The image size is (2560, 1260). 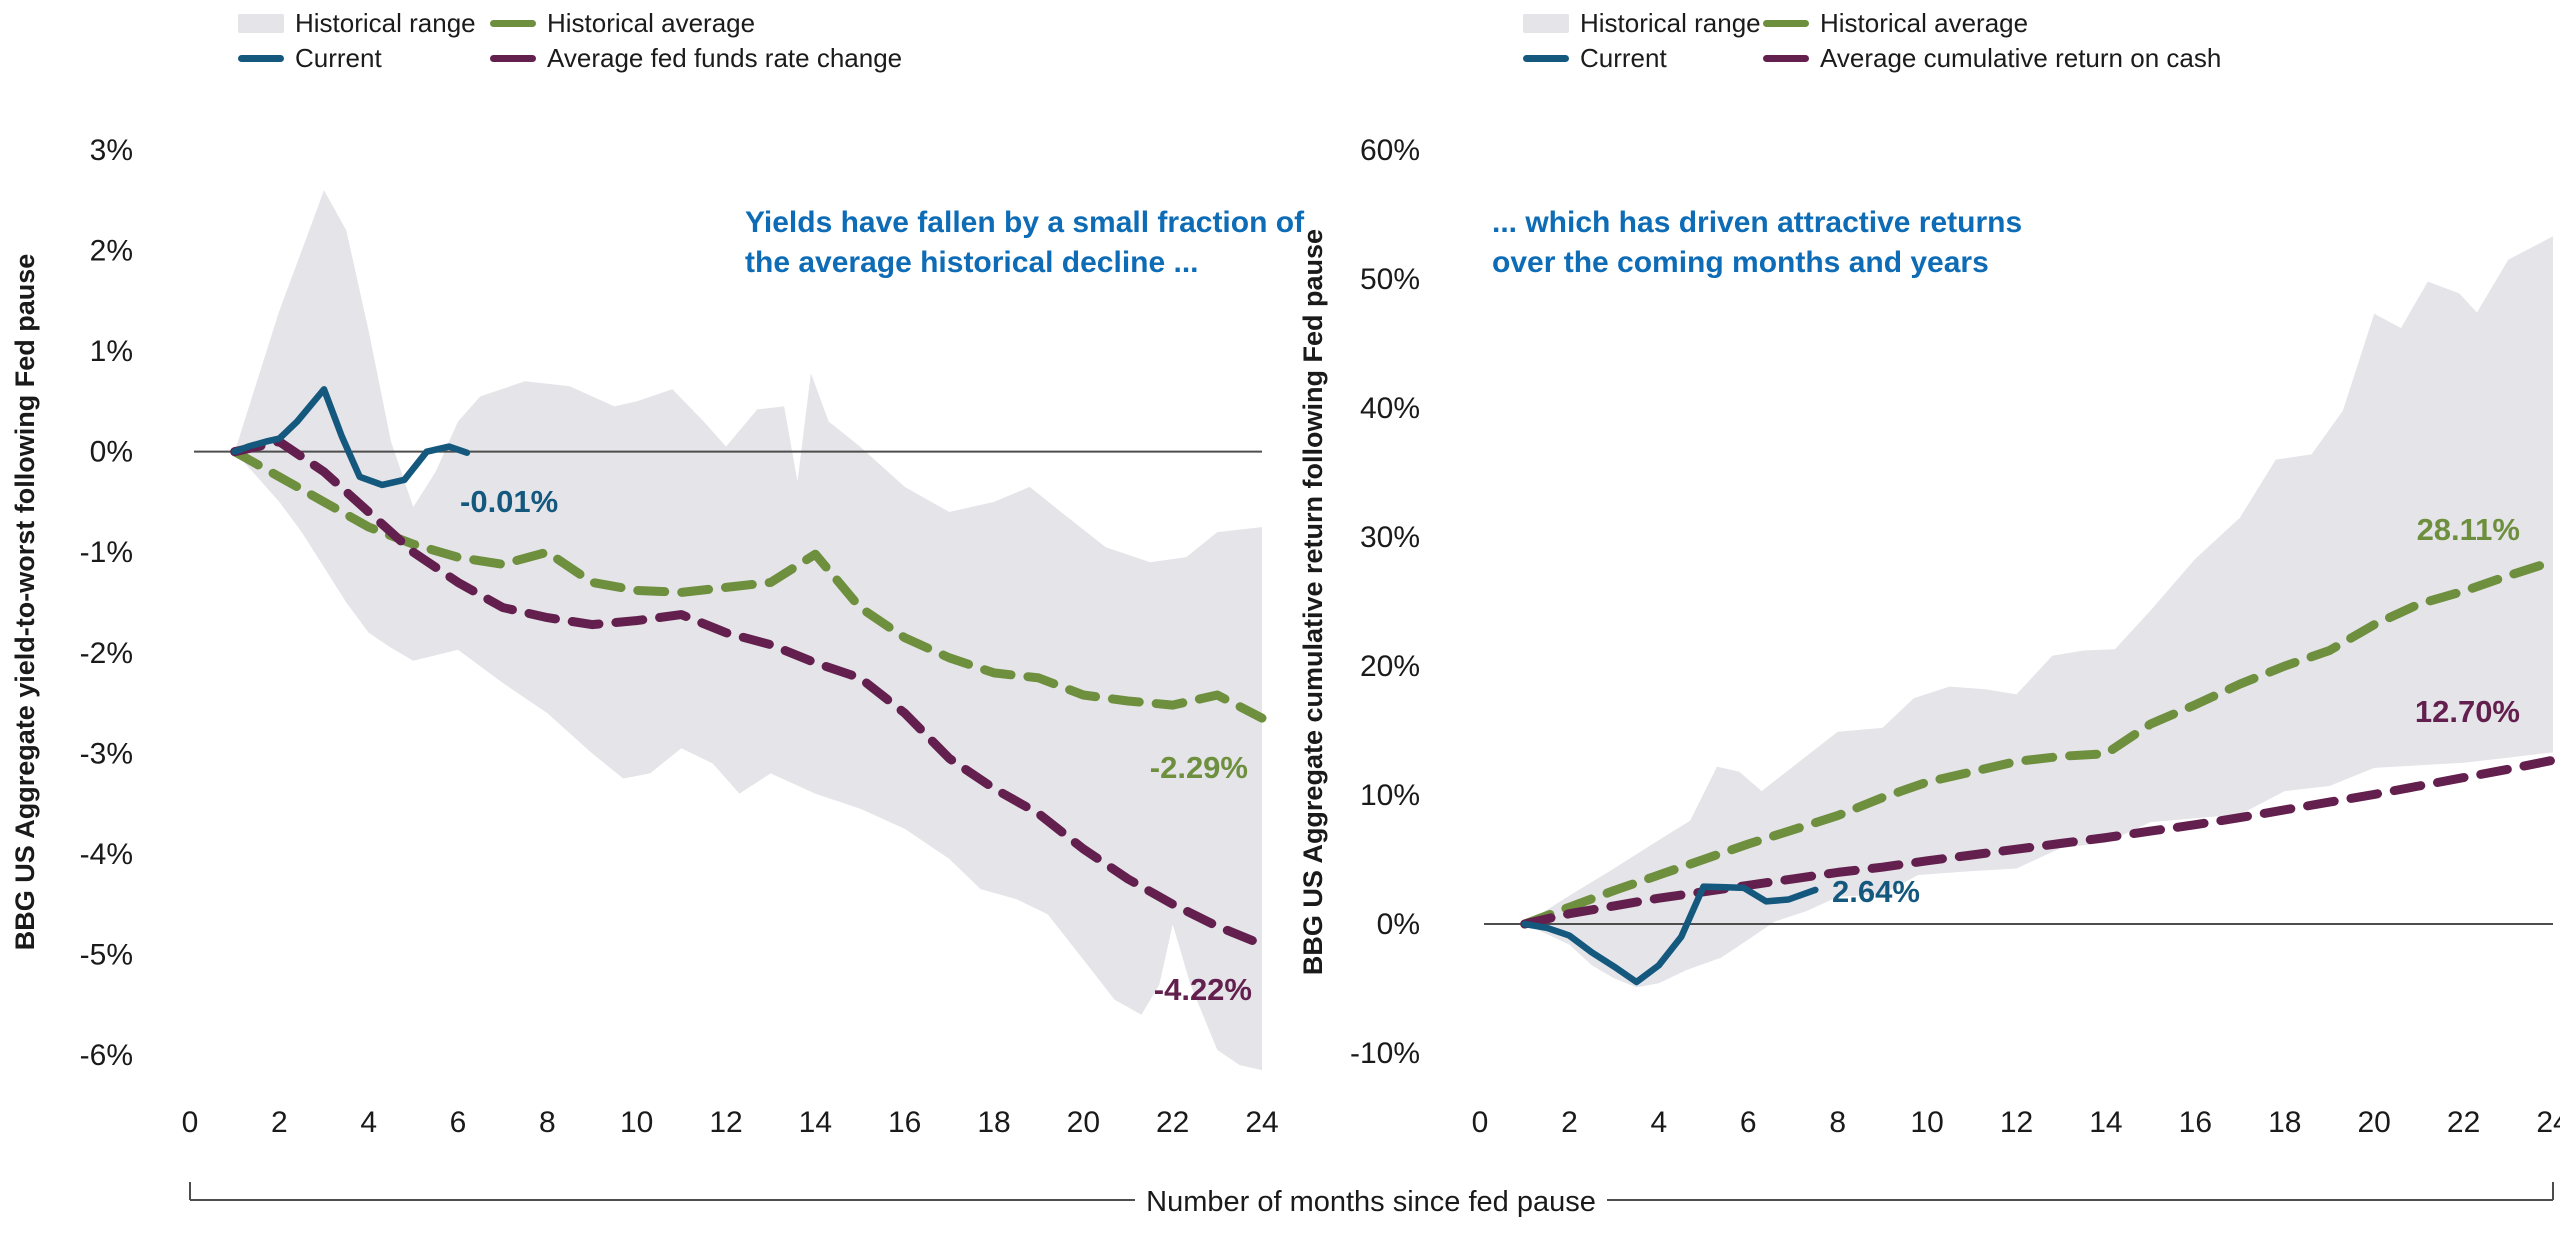 What do you see at coordinates (2468, 529) in the screenshot?
I see `value-callout: 28.11%` at bounding box center [2468, 529].